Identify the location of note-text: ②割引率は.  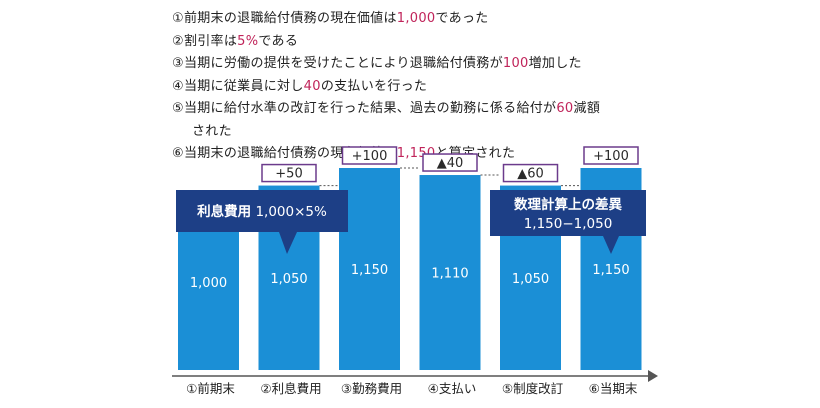
(205, 41).